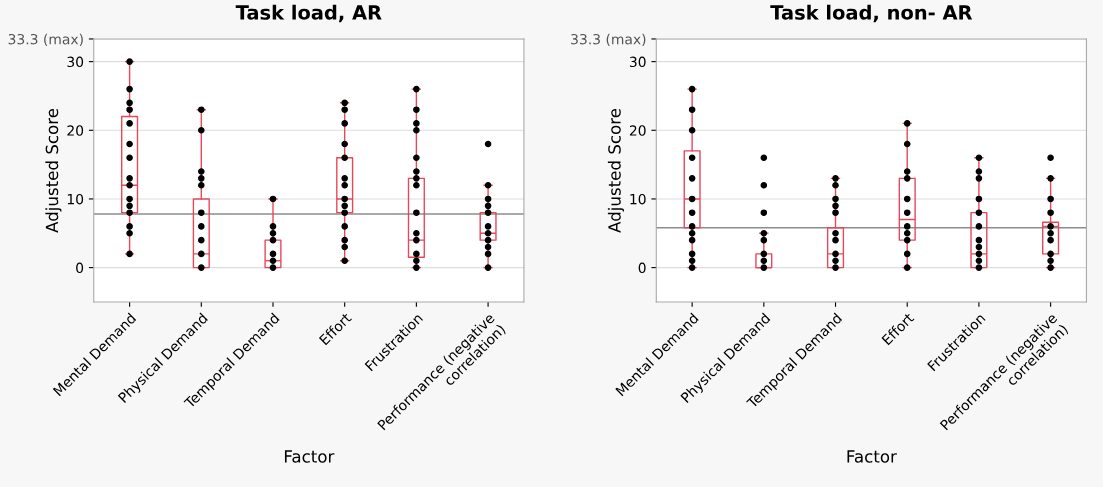 This screenshot has width=1103, height=487. What do you see at coordinates (308, 13) in the screenshot?
I see `chart-title: Task load, AR` at bounding box center [308, 13].